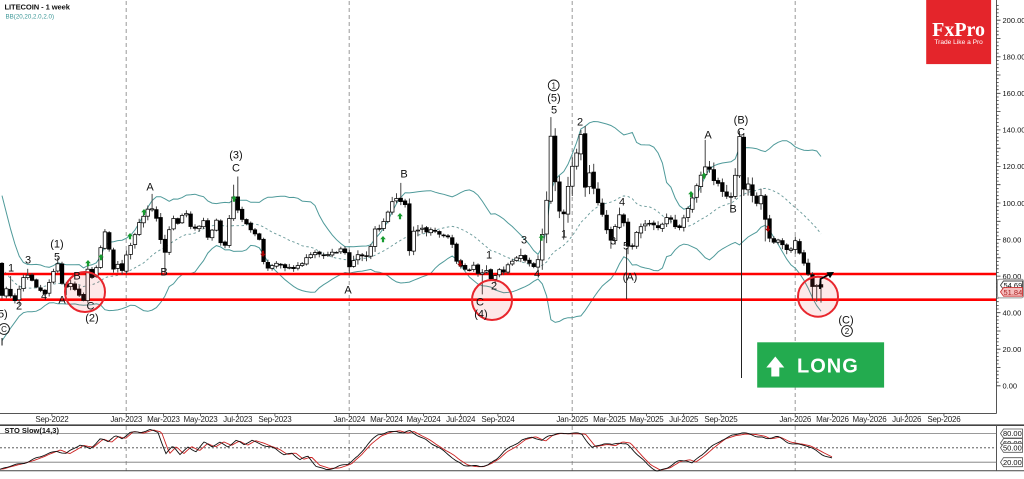  I want to click on svg-text: May-2025, so click(647, 419).